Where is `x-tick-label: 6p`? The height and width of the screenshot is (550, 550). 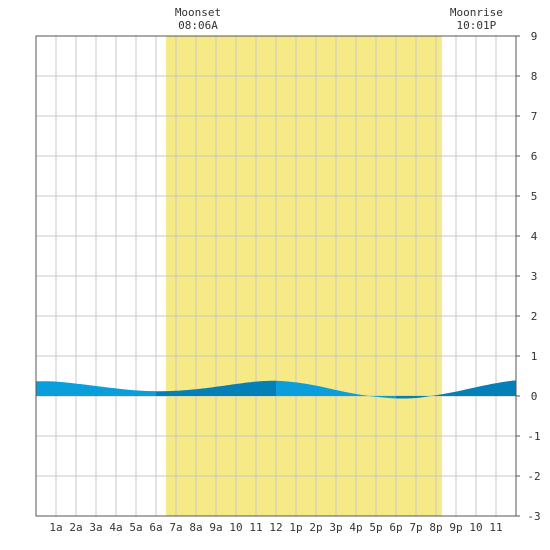
x-tick-label: 6p is located at coordinates (395, 527).